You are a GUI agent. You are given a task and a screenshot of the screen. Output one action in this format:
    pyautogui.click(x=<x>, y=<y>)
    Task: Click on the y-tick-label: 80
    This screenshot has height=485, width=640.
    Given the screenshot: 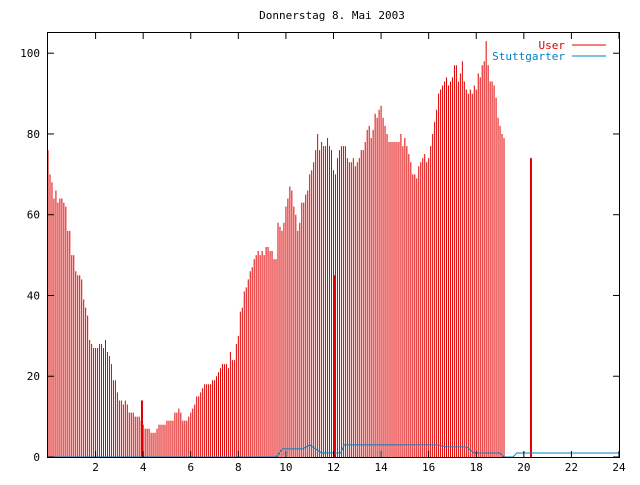 What is the action you would take?
    pyautogui.click(x=33, y=134)
    